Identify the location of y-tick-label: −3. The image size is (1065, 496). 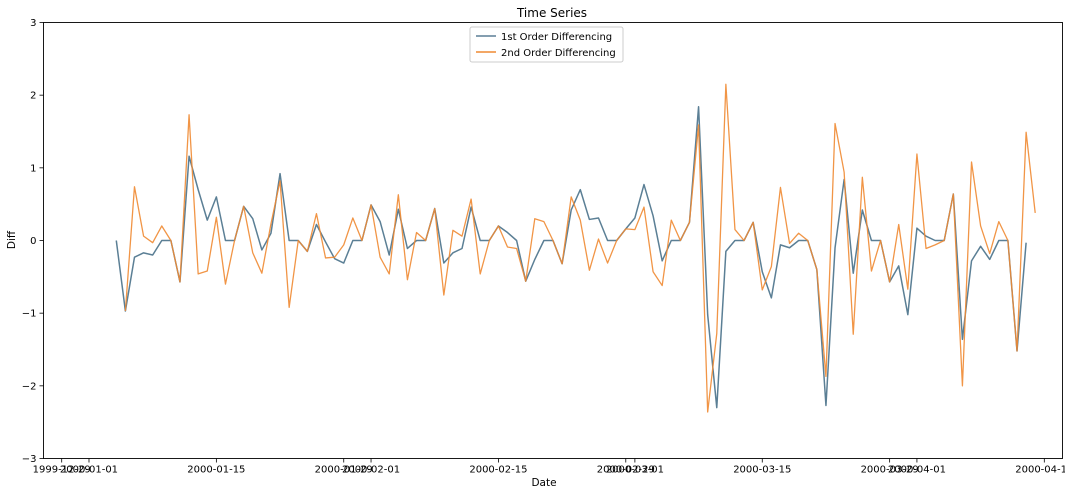
(29, 459).